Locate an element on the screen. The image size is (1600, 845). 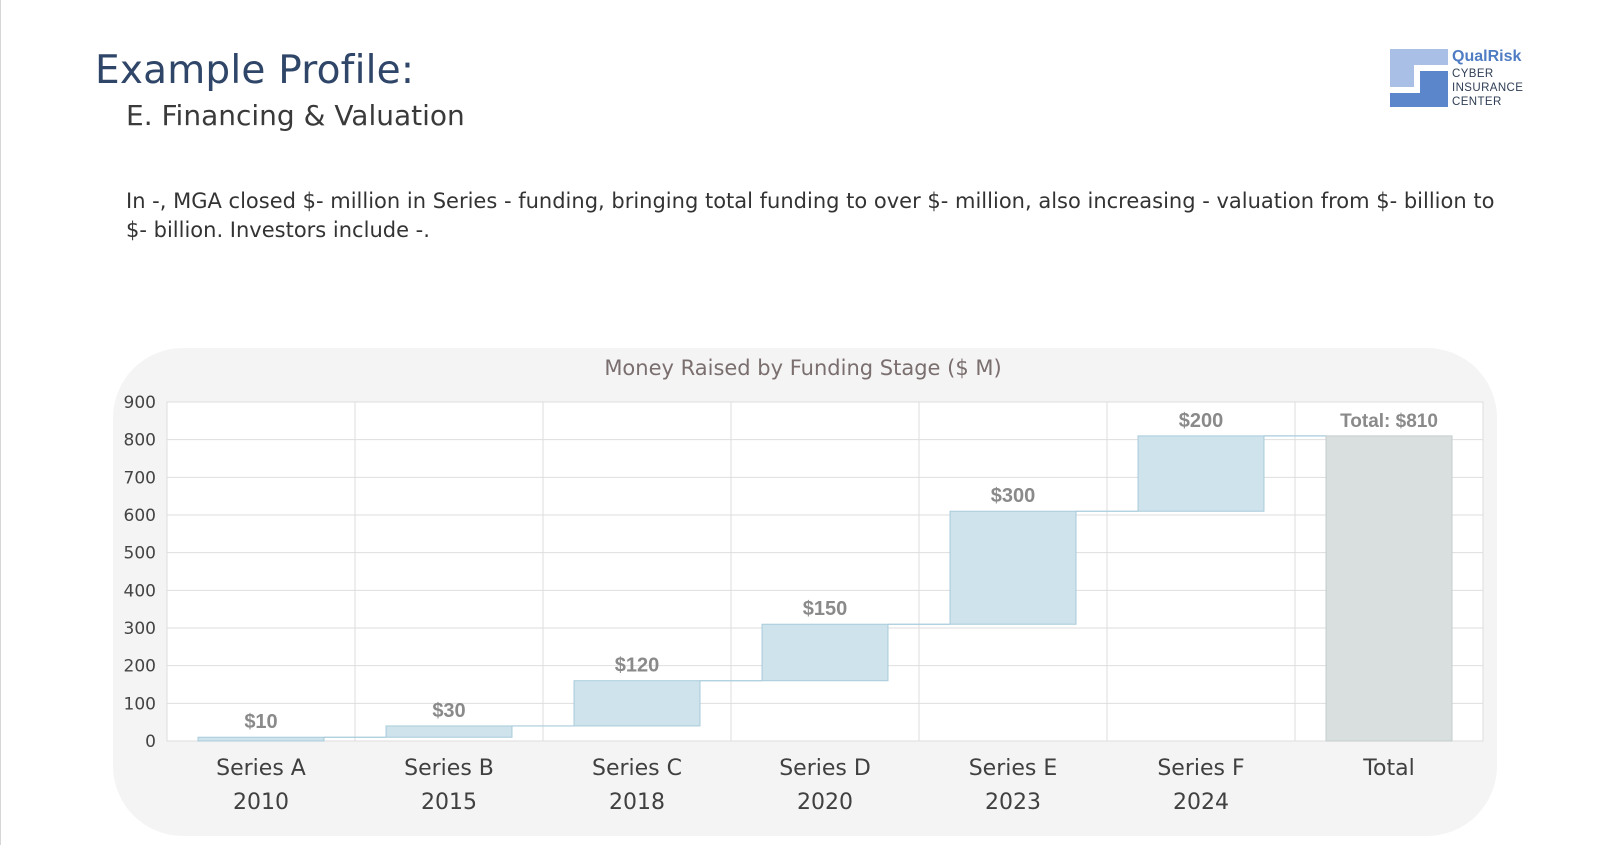
logo-line-3: CENTER is located at coordinates (1477, 102).